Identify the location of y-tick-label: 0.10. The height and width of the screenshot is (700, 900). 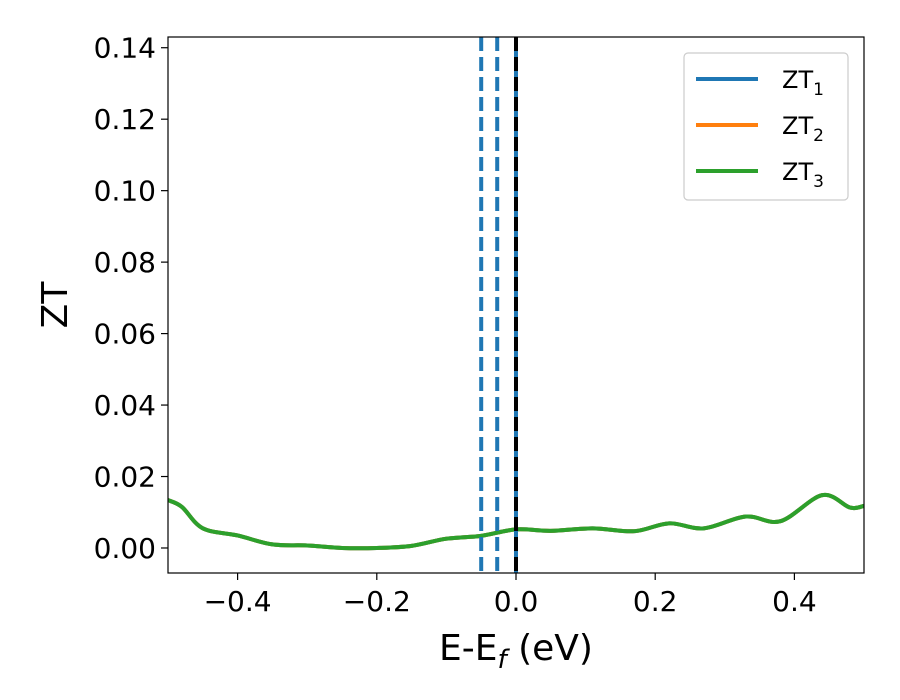
(125, 191).